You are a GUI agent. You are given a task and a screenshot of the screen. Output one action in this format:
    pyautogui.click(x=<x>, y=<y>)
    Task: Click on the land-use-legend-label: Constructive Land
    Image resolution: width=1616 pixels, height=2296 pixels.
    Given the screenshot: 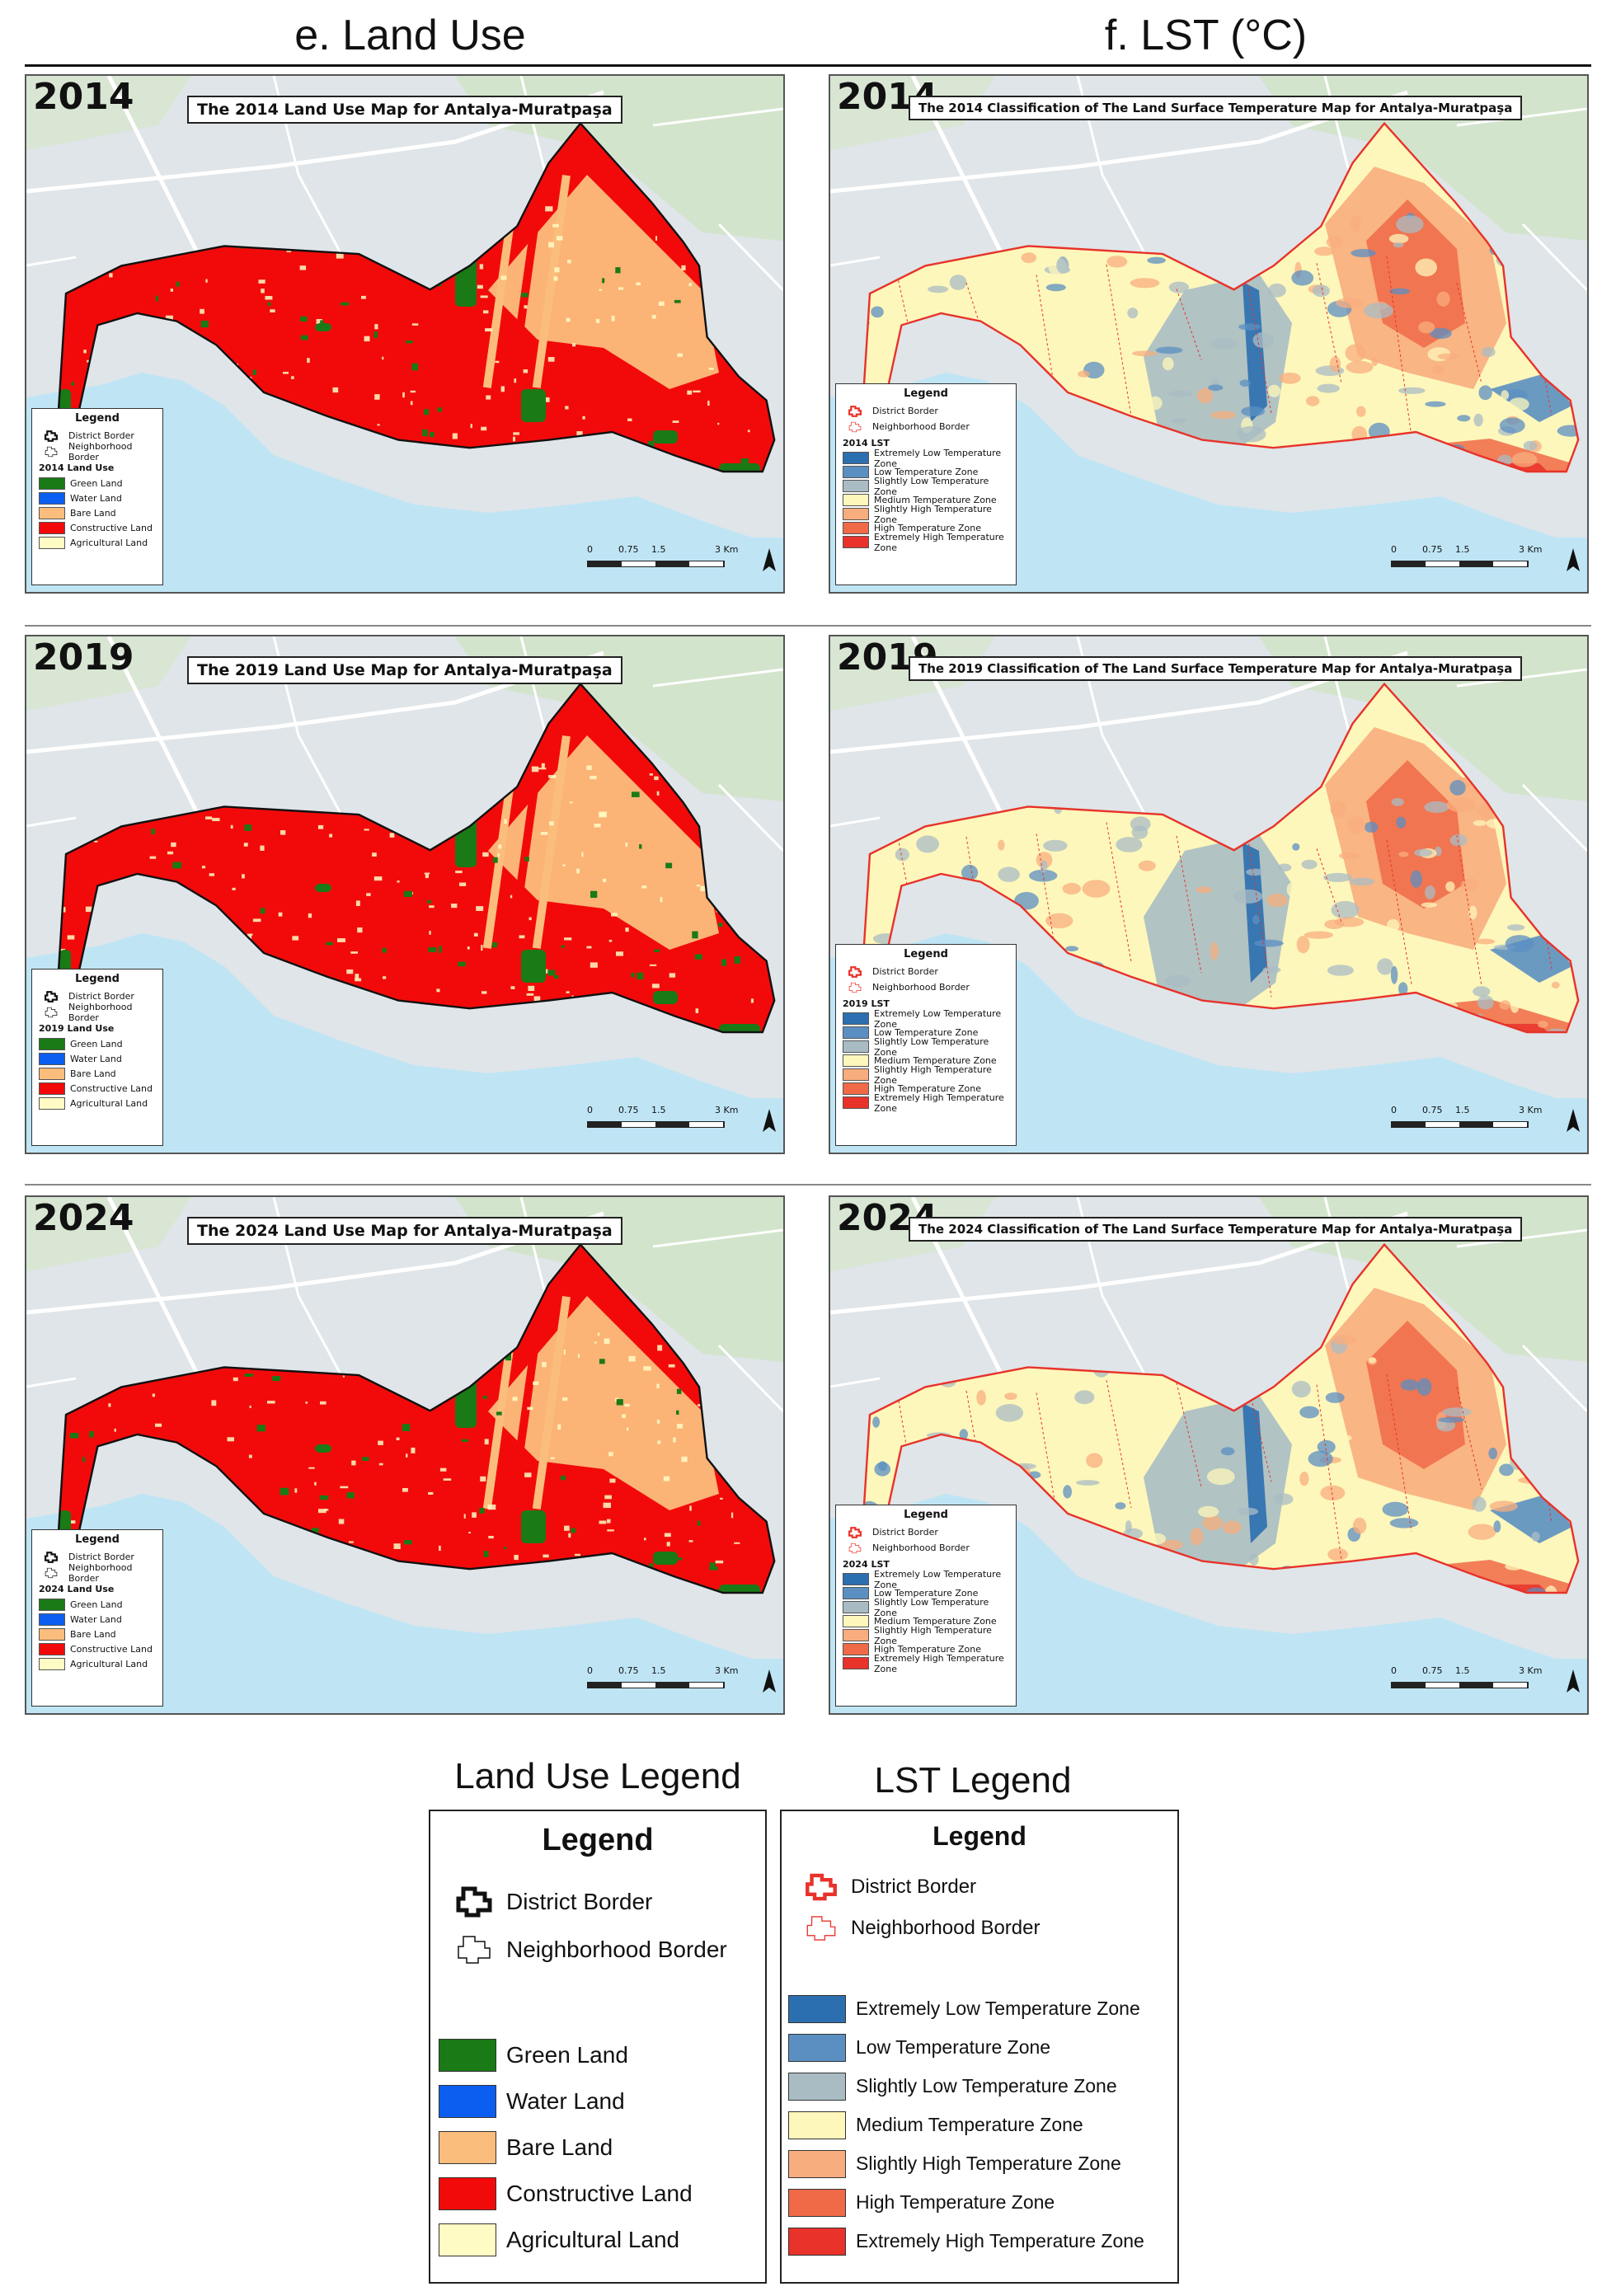 What is the action you would take?
    pyautogui.click(x=599, y=2194)
    